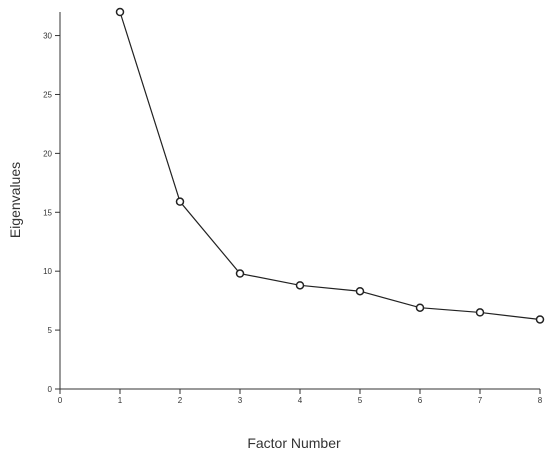 The height and width of the screenshot is (457, 550). Describe the element at coordinates (50, 389) in the screenshot. I see `y-tick-label: 0` at that location.